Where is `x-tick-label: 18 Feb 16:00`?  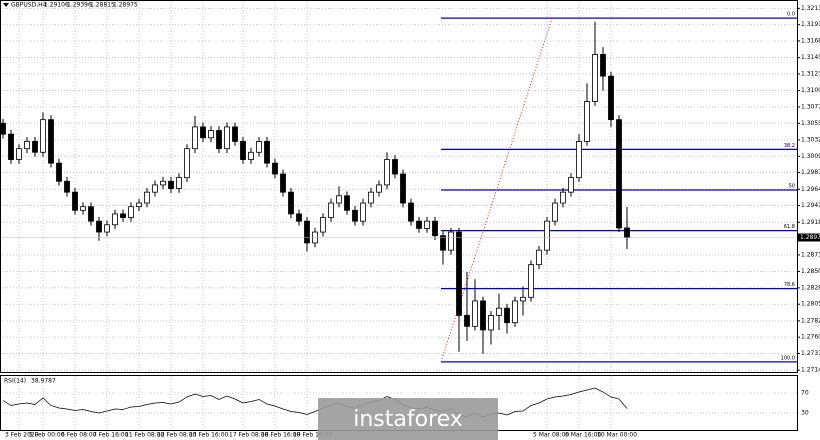
x-tick-label: 18 Feb 16:00 is located at coordinates (281, 435).